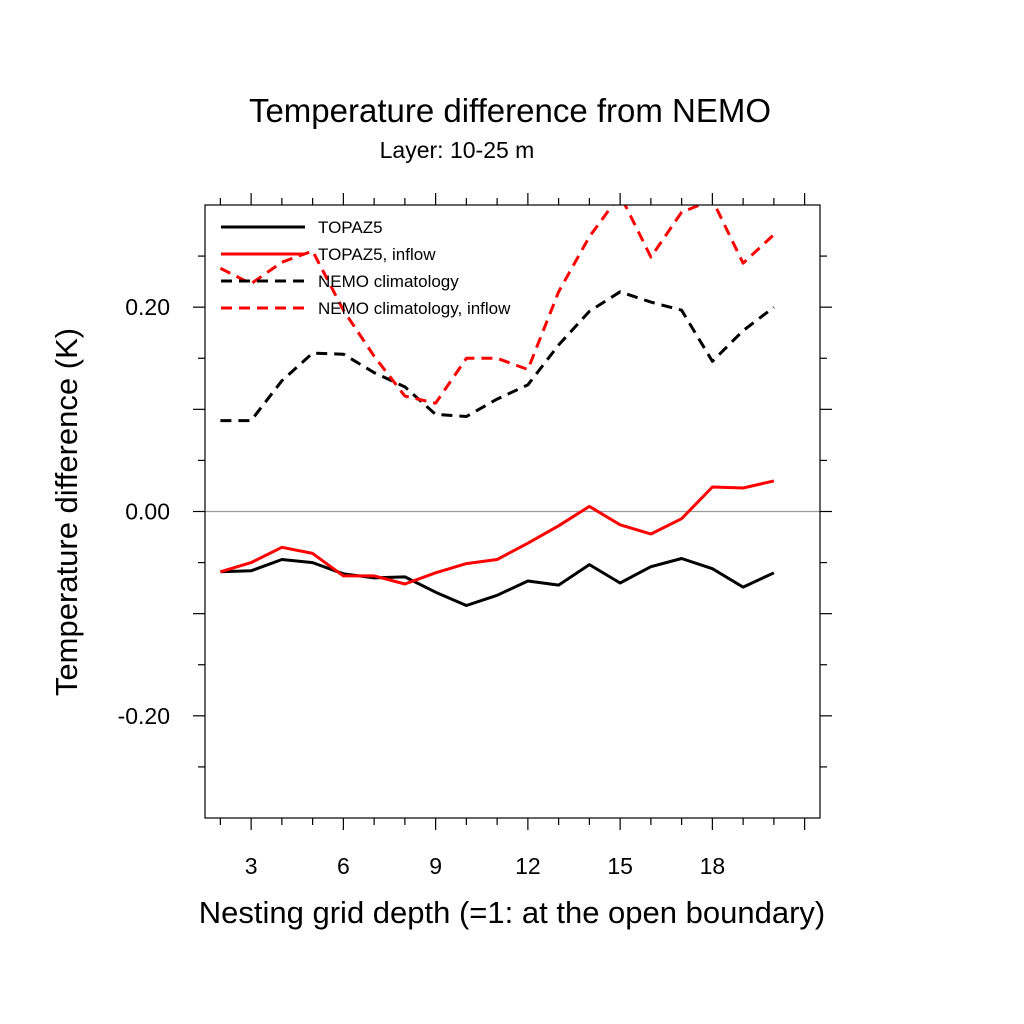  Describe the element at coordinates (713, 866) in the screenshot. I see `x-tick-label: 18` at that location.